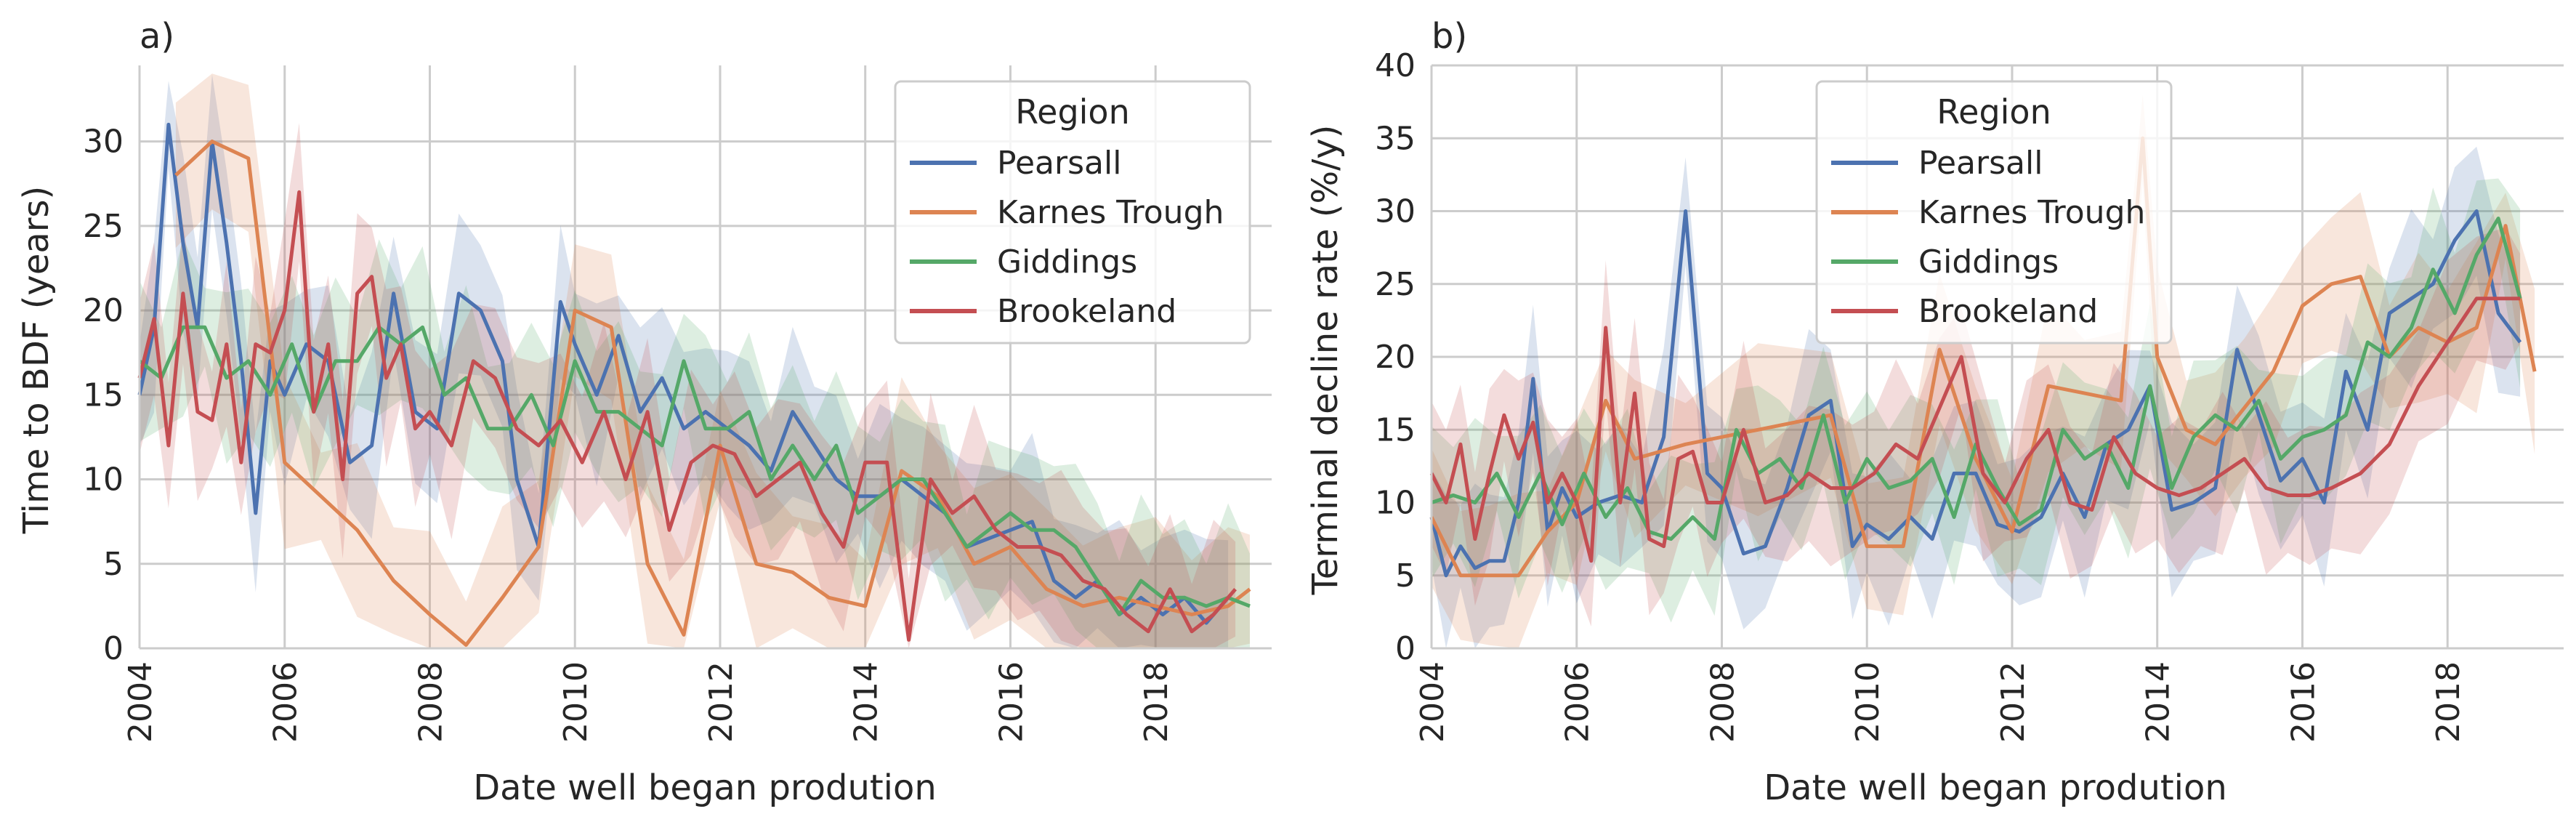  What do you see at coordinates (1157, 702) in the screenshot?
I see `x-tick-label-a: 2018` at bounding box center [1157, 702].